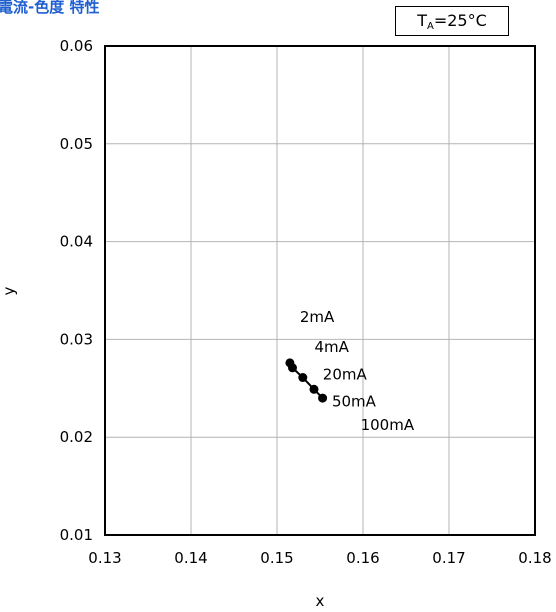 Image resolution: width=556 pixels, height=612 pixels. What do you see at coordinates (388, 425) in the screenshot?
I see `annotation-100mA: 100mA` at bounding box center [388, 425].